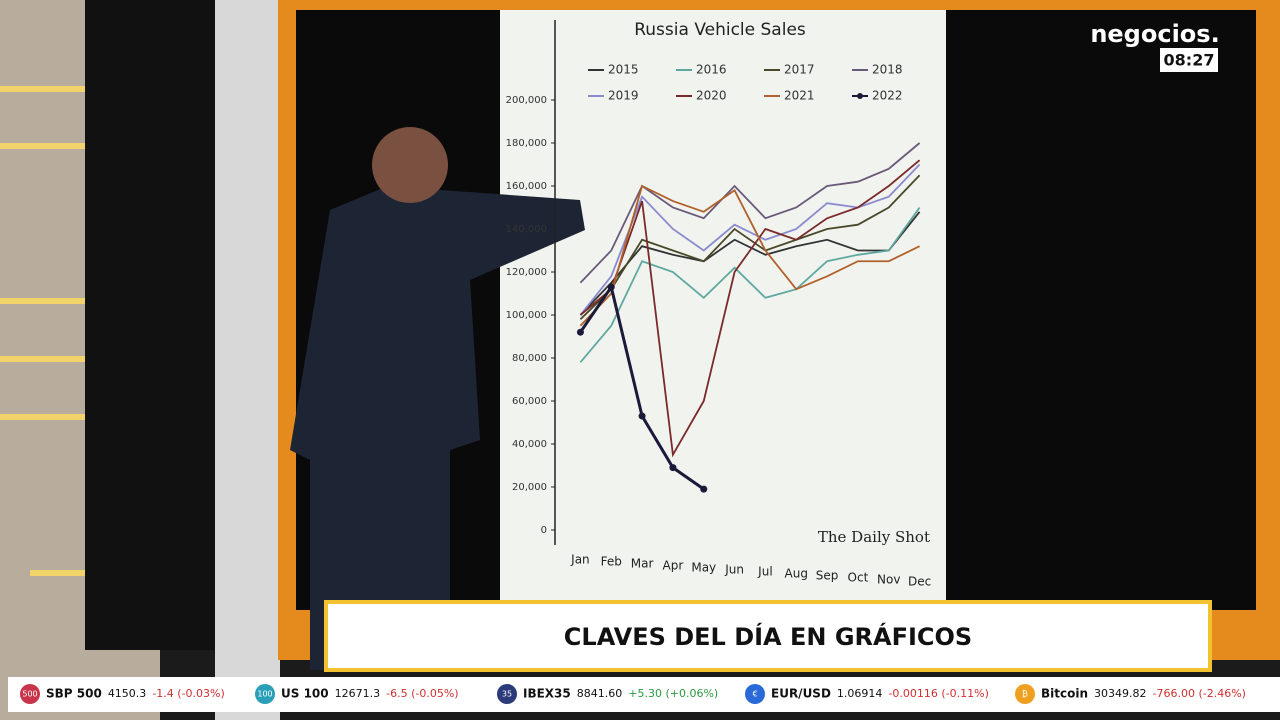 The width and height of the screenshot is (1280, 720). Describe the element at coordinates (1154, 34) in the screenshot. I see `logo: negocios.` at that location.